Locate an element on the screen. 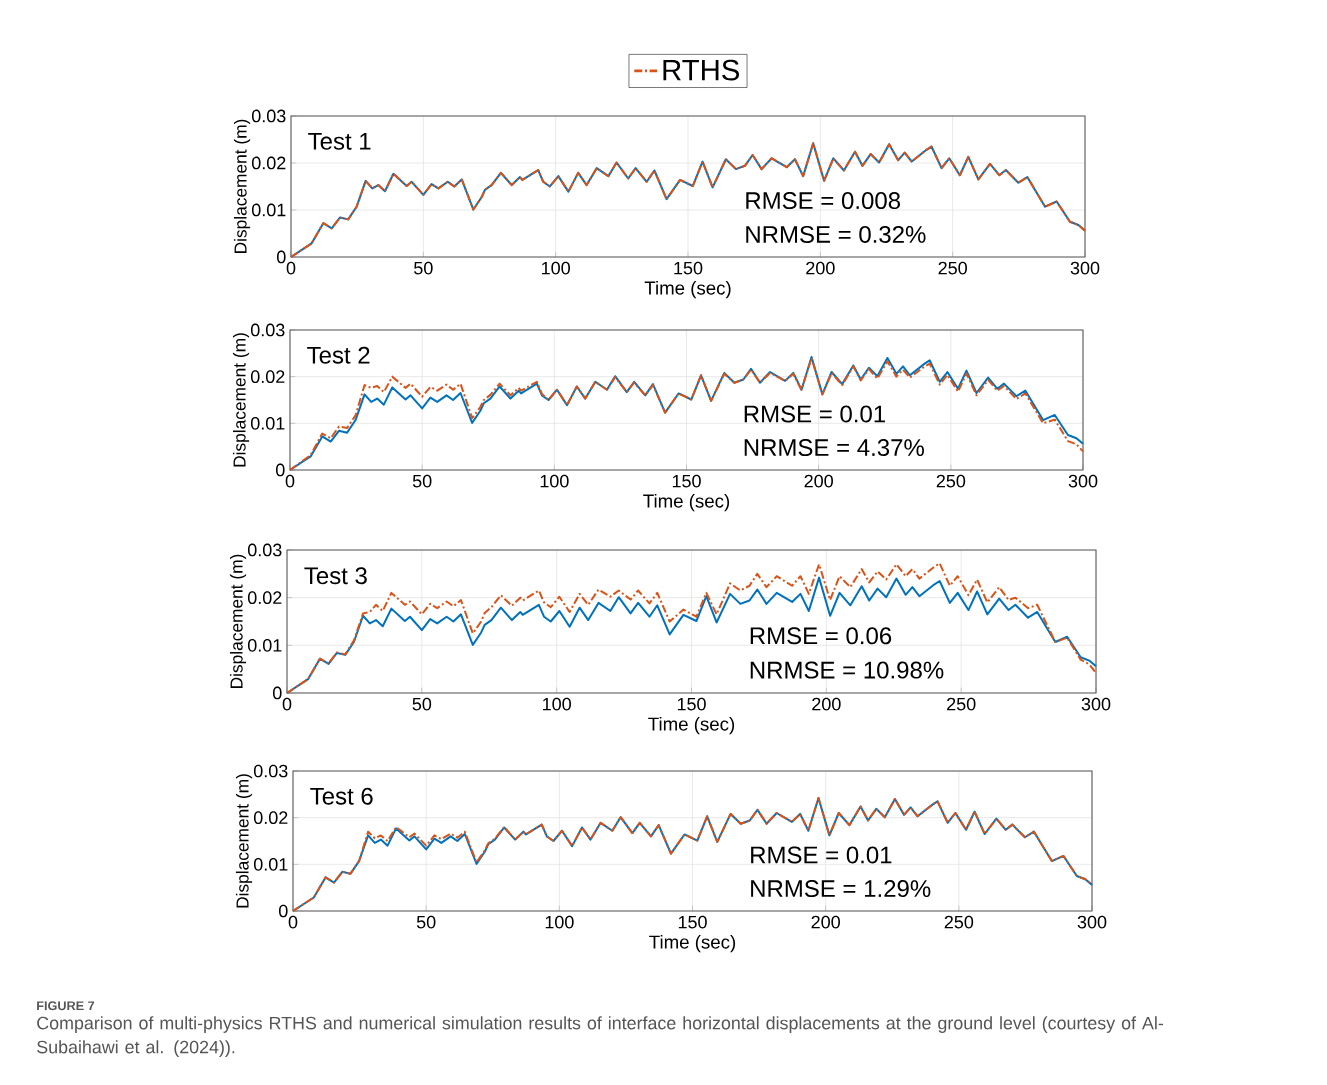 Image resolution: width=1327 pixels, height=1085 pixels. annotation: NRMSE = 4.37% is located at coordinates (834, 448).